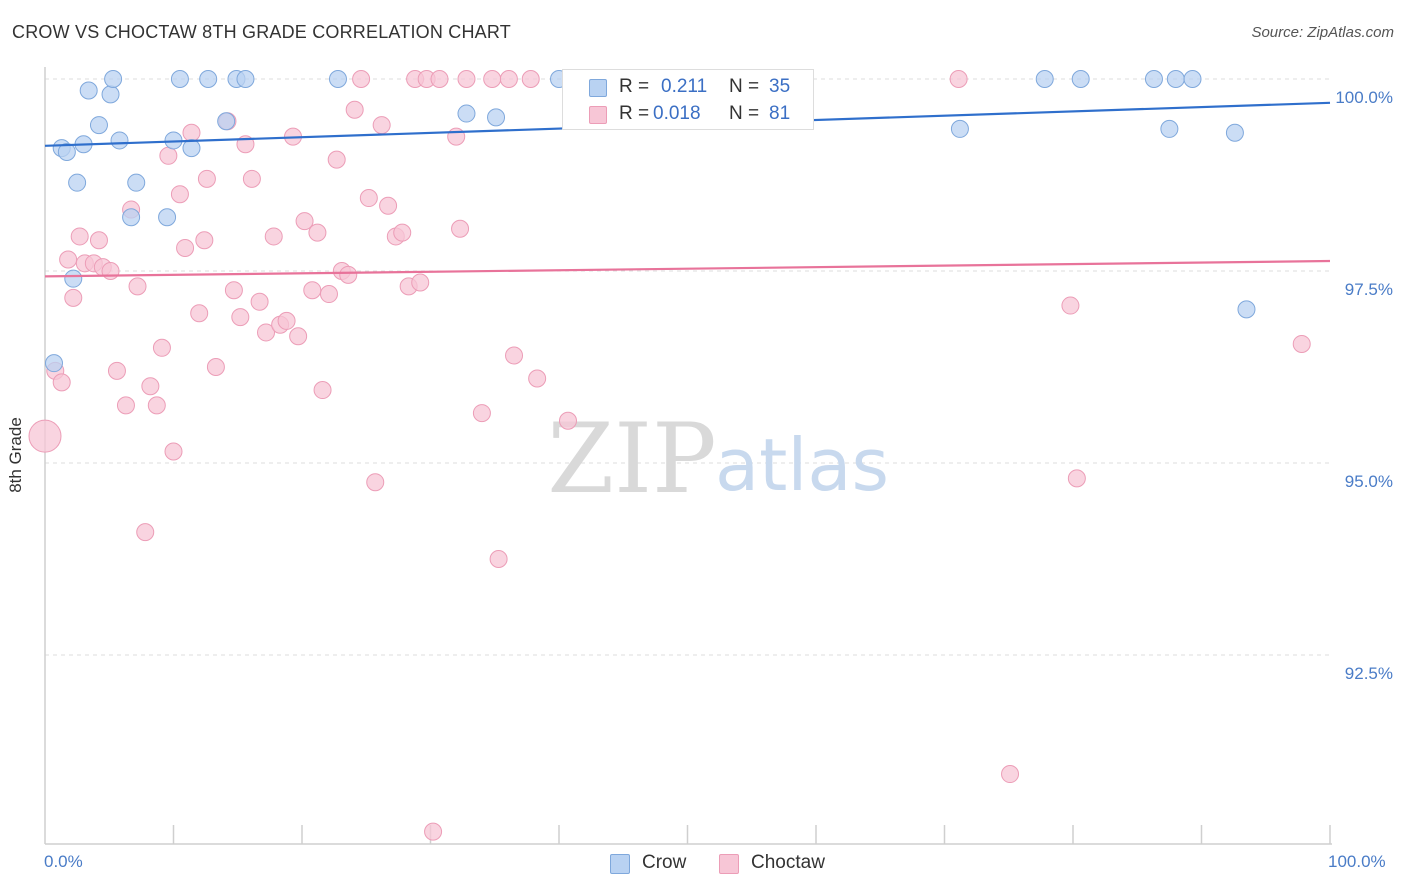 Image resolution: width=1406 pixels, height=892 pixels. Describe the element at coordinates (1364, 385) in the screenshot. I see `y-tick-labels: 100.0% 97.5% 95.0% 92.5%` at that location.